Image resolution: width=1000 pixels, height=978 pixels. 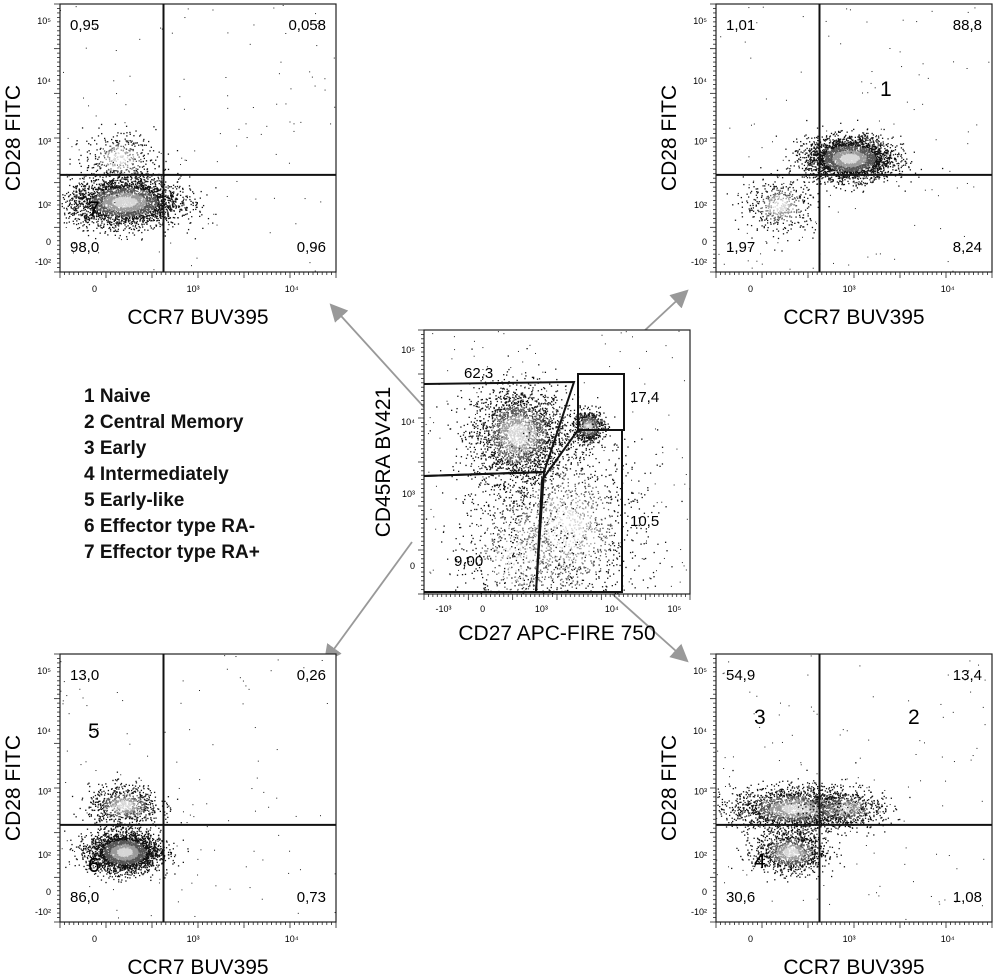 What do you see at coordinates (967, 25) in the screenshot?
I see `quadrant-value-ur: 88,8` at bounding box center [967, 25].